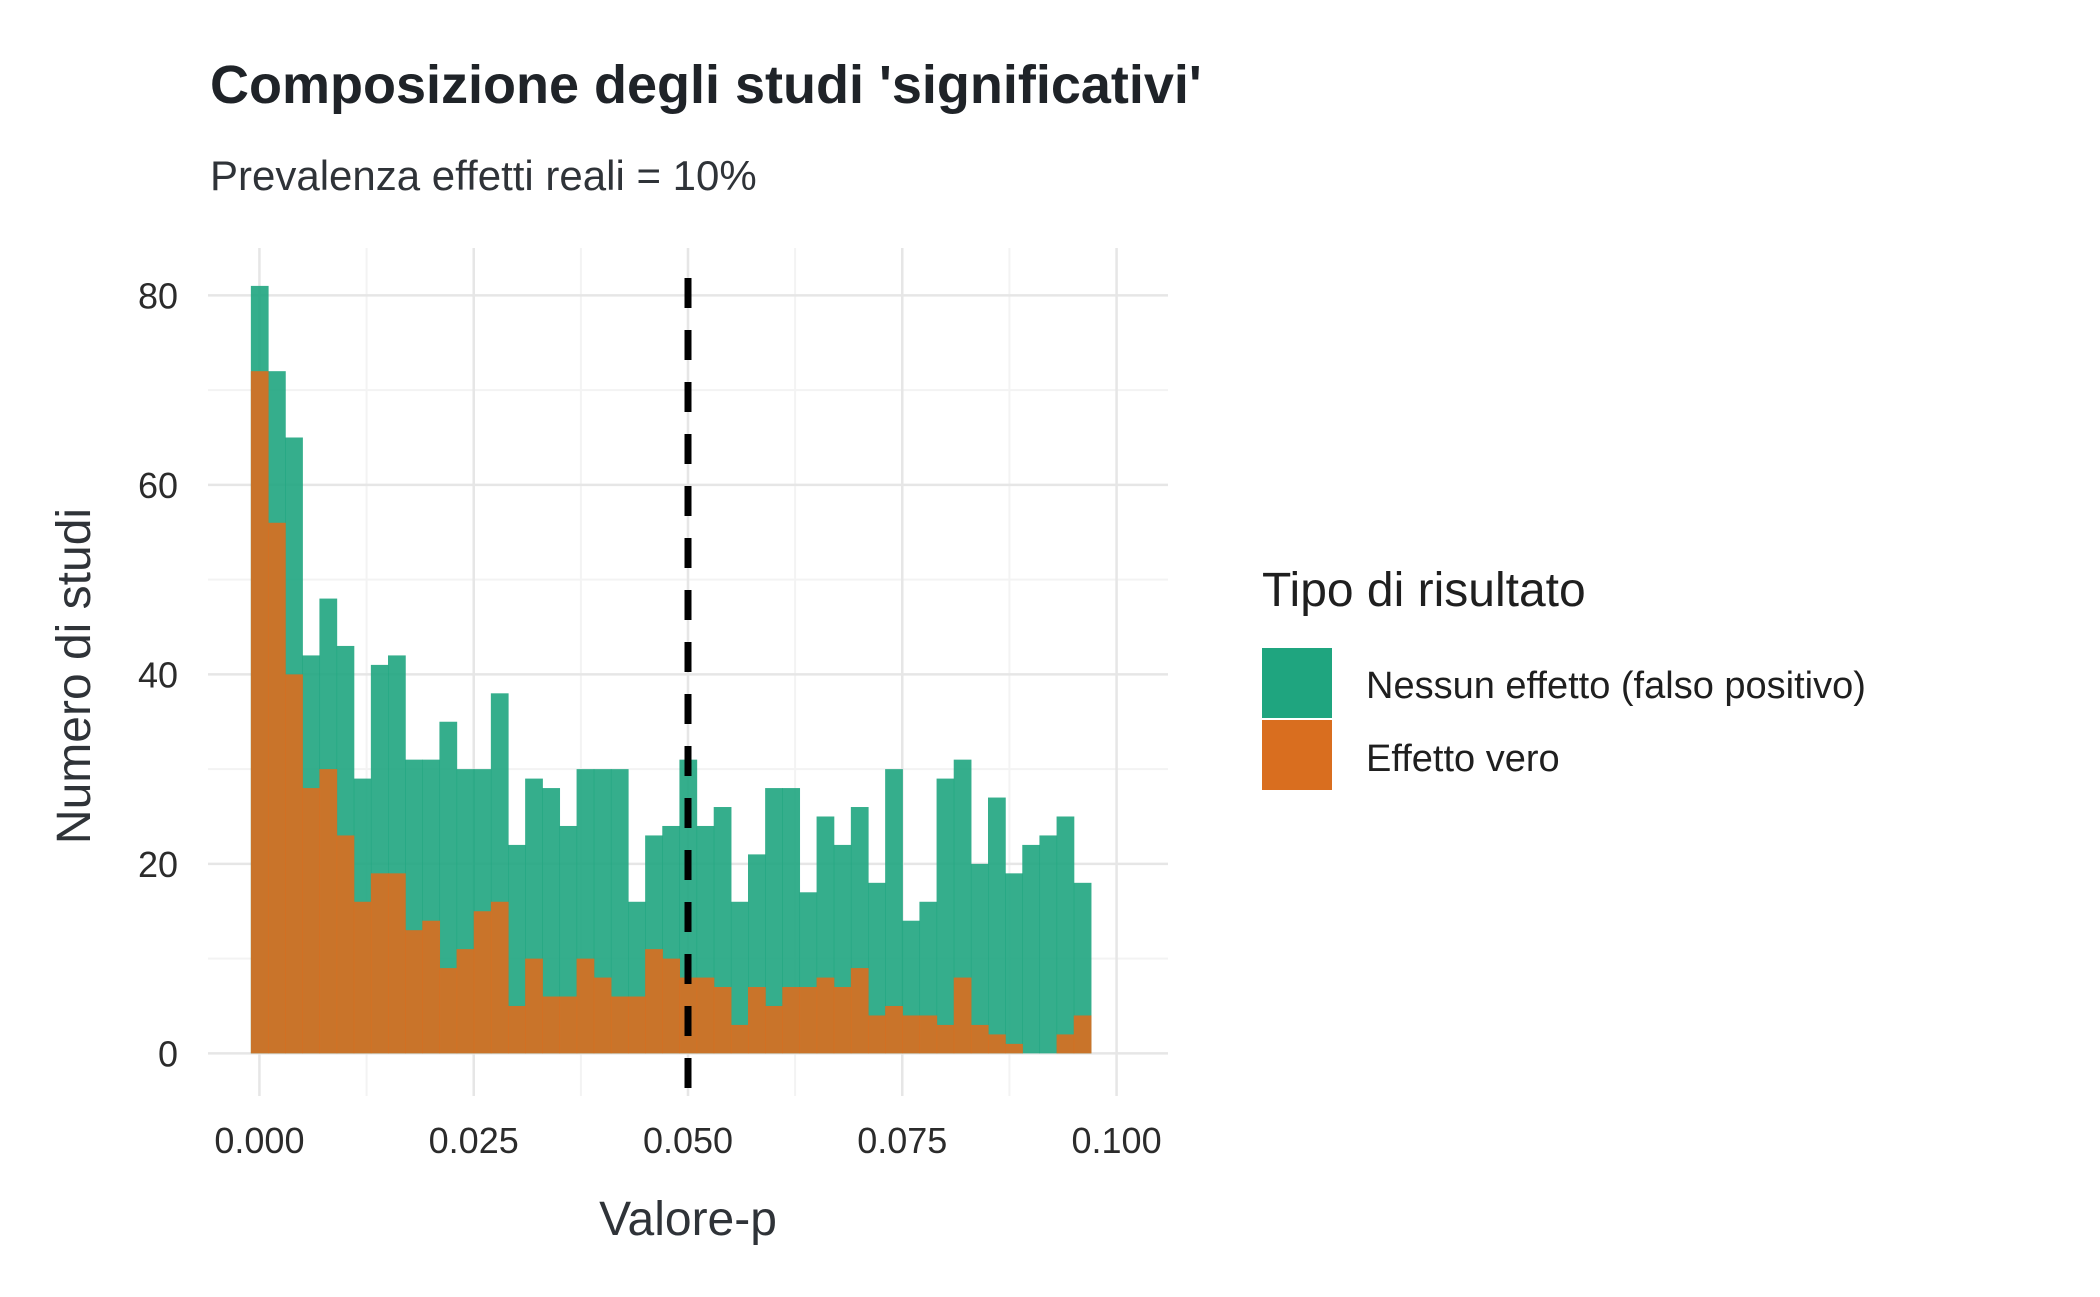 The image size is (2100, 1297). I want to click on x-tick-label: 0.025, so click(474, 1140).